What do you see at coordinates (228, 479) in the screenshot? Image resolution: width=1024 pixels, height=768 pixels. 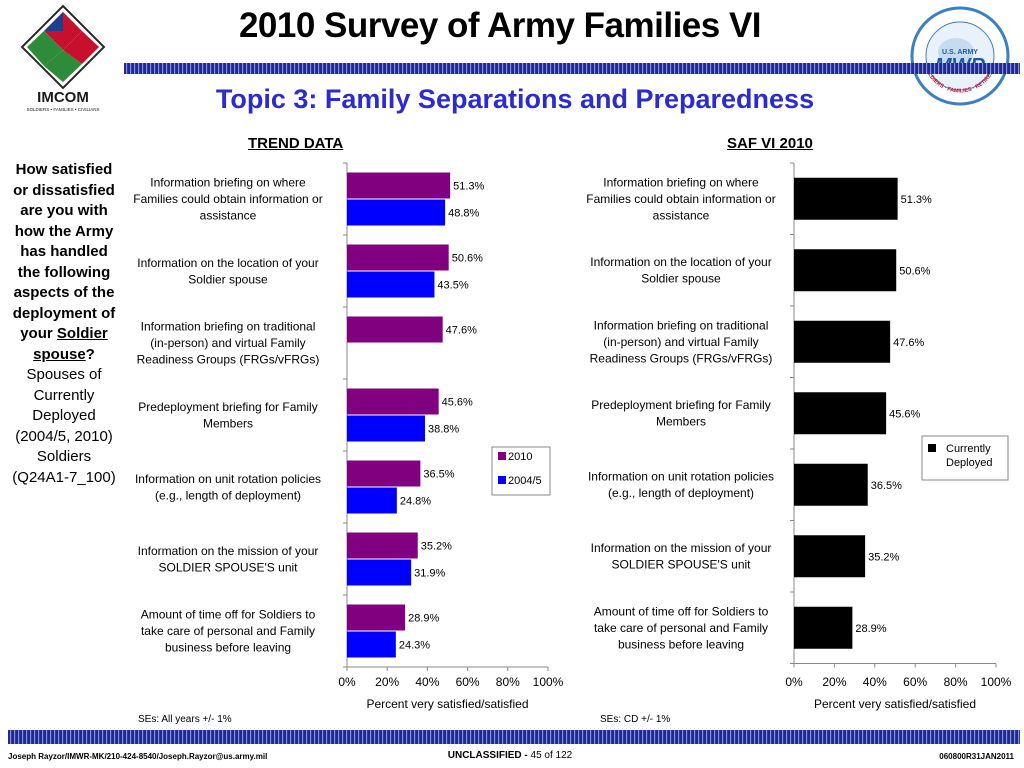 I see `trend-category-label: Information on unit rotation policies` at bounding box center [228, 479].